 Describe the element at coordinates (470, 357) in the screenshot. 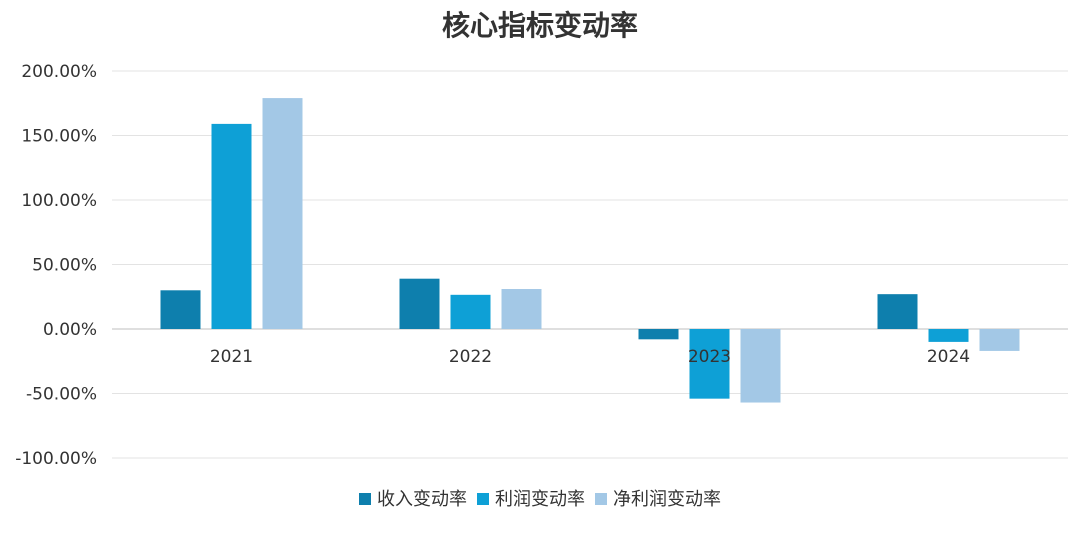

I see `x-tick-label: 2022` at that location.